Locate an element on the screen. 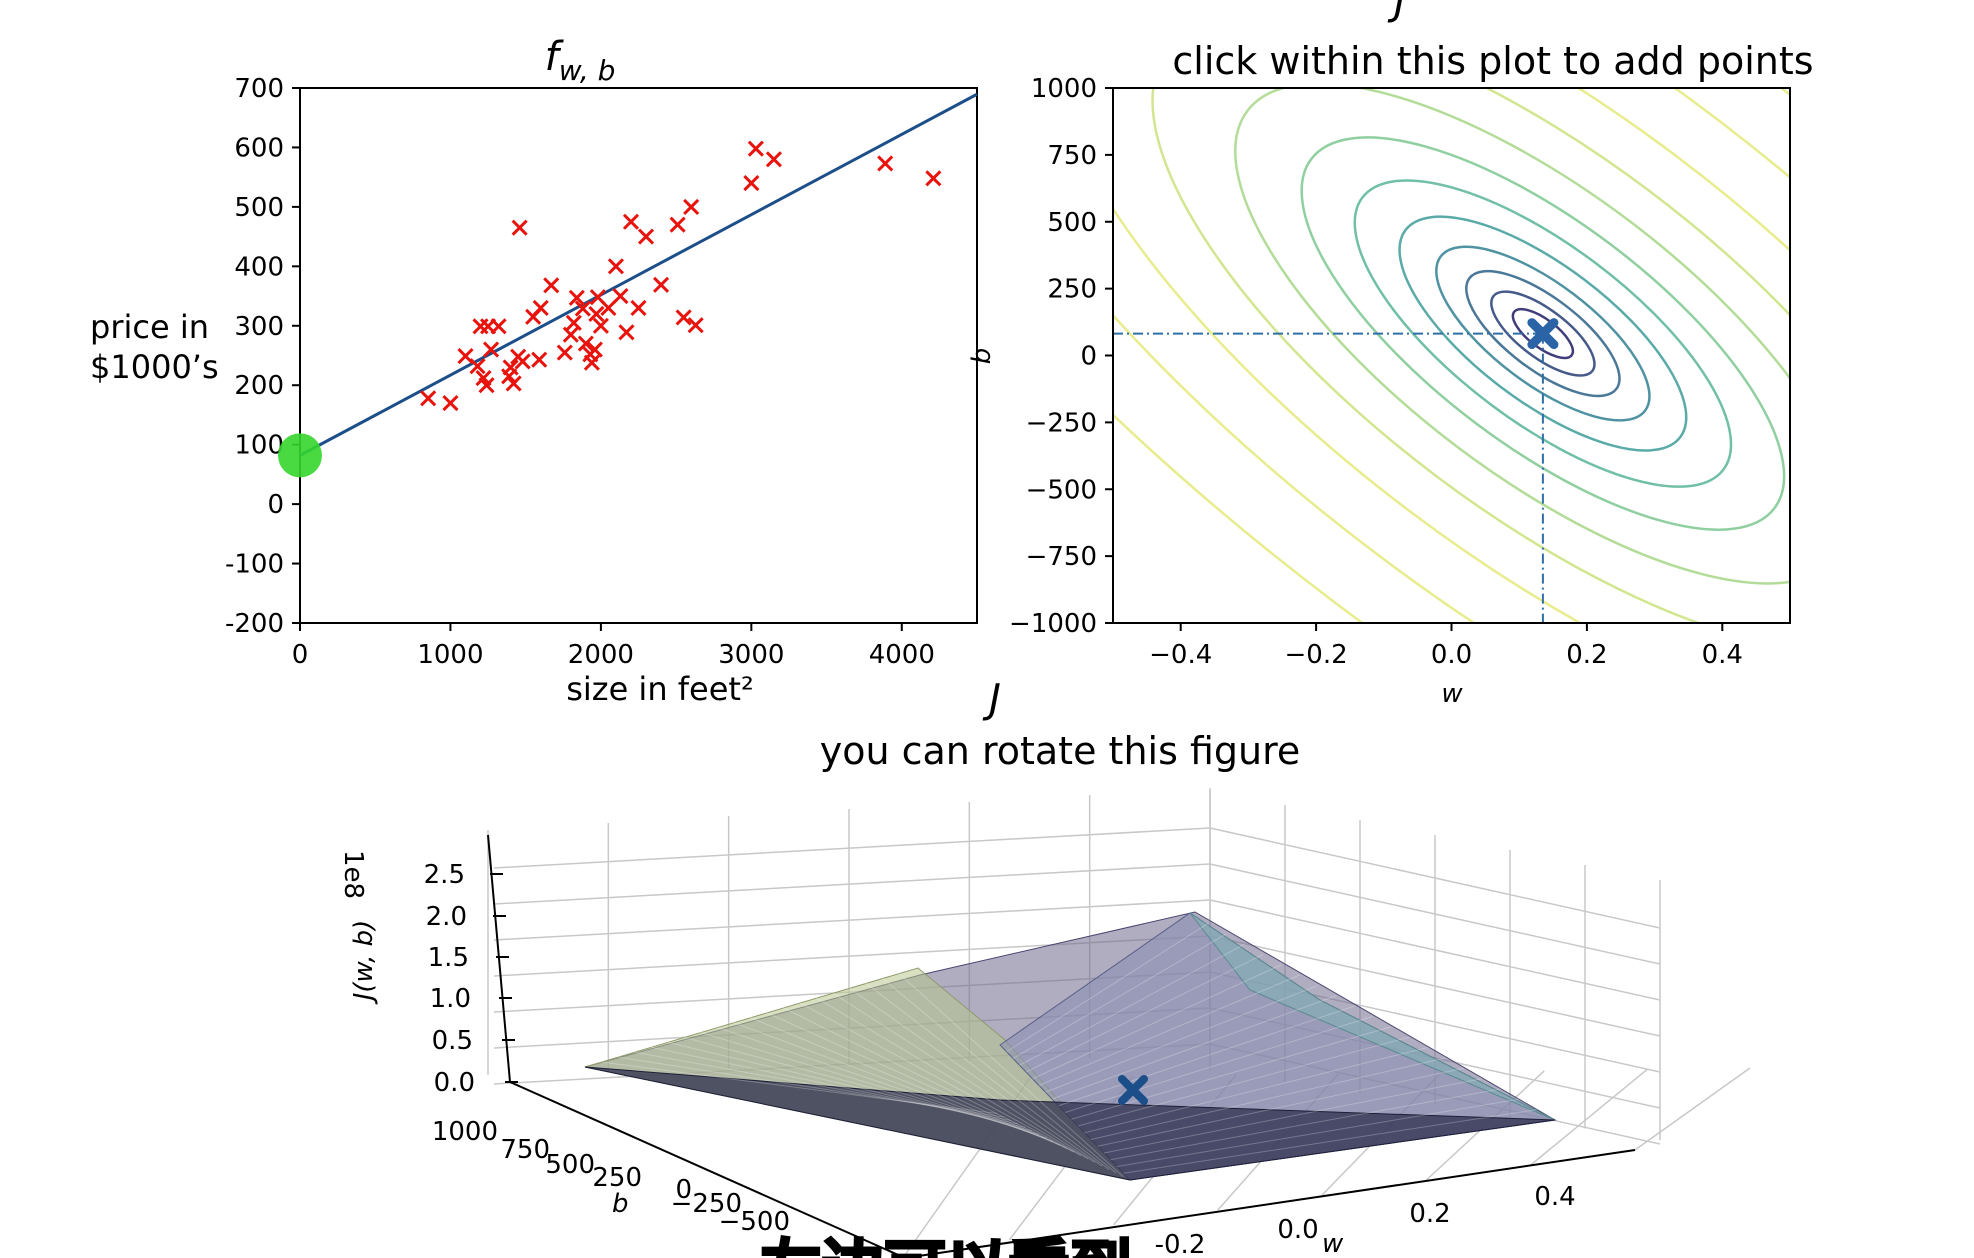  w-tick-label: 0.2 is located at coordinates (1429, 1214).